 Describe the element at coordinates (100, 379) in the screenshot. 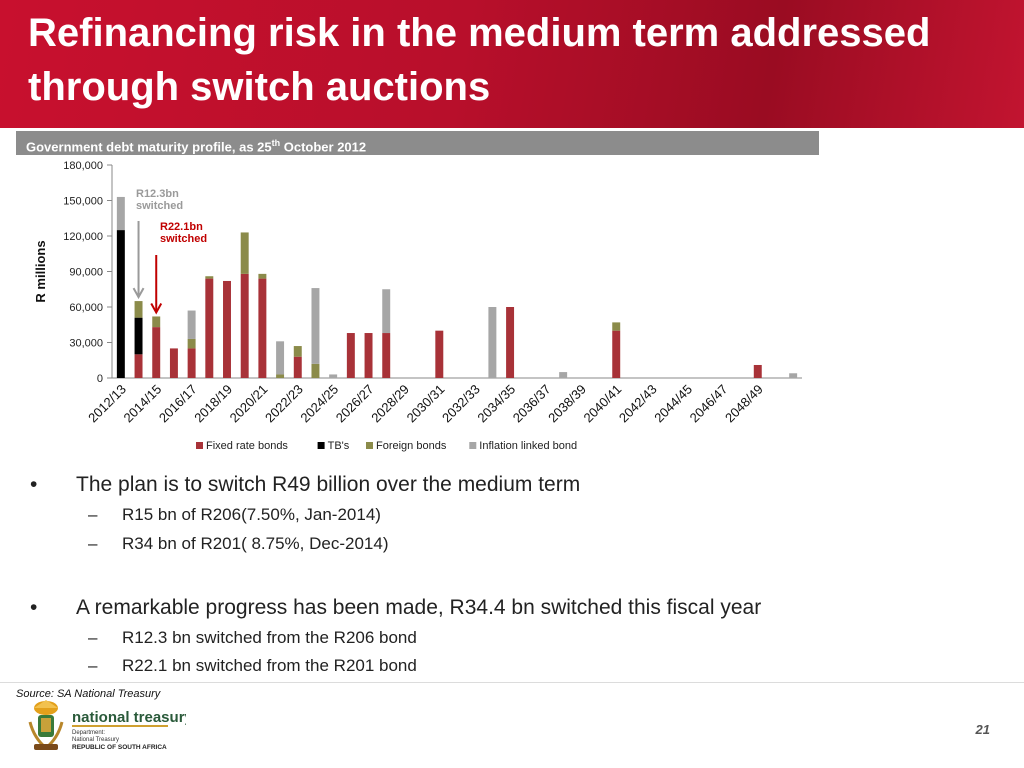

I see `y-tick-label: 0` at that location.